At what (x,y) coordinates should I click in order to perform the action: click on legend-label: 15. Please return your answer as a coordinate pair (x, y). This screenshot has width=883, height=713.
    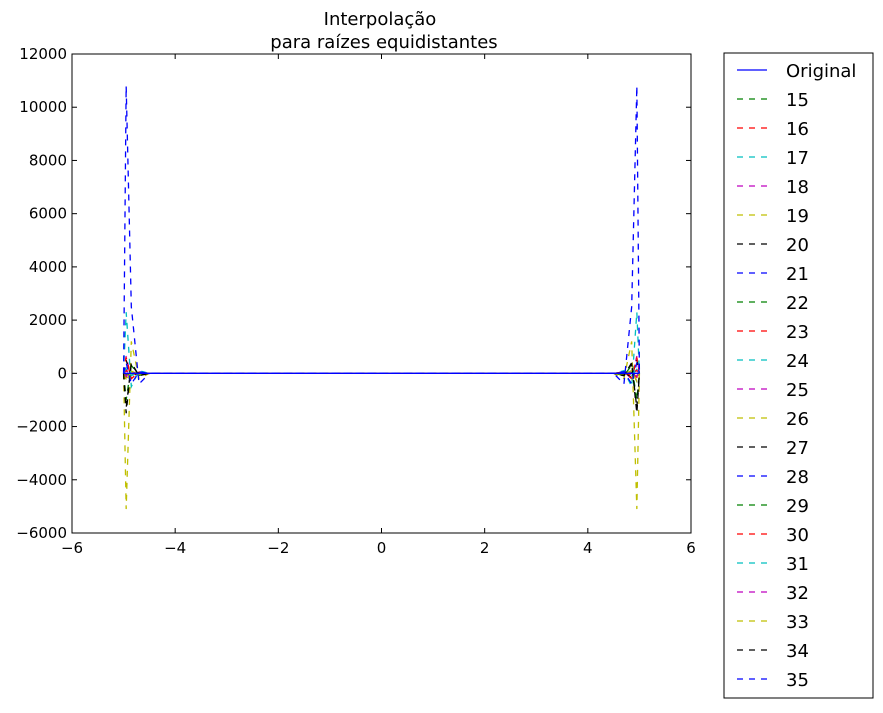
    Looking at the image, I should click on (797, 100).